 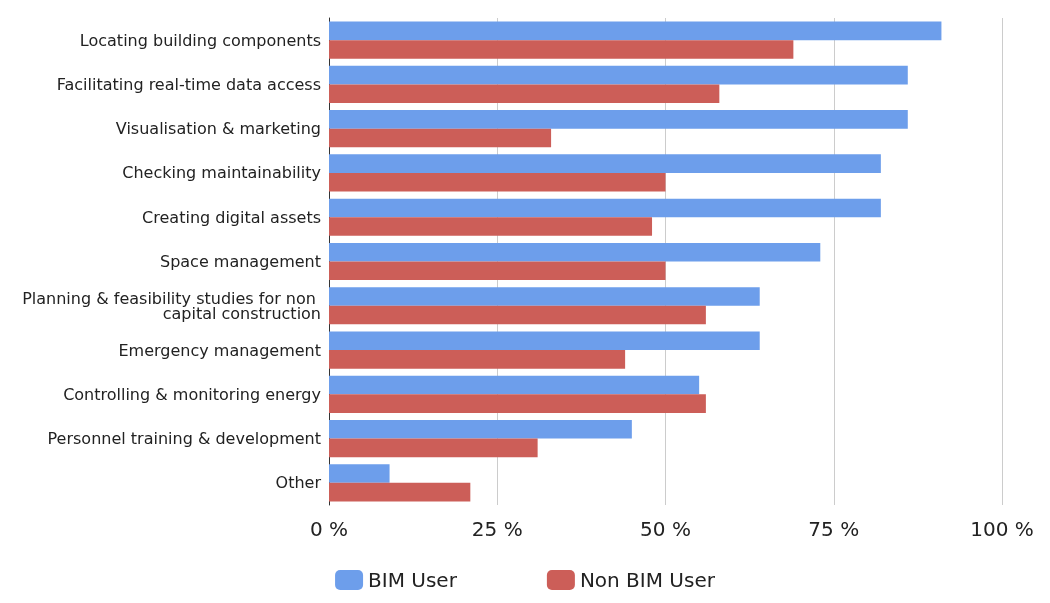 What do you see at coordinates (184, 439) in the screenshot?
I see `y-tick-label: Personnel training & development` at bounding box center [184, 439].